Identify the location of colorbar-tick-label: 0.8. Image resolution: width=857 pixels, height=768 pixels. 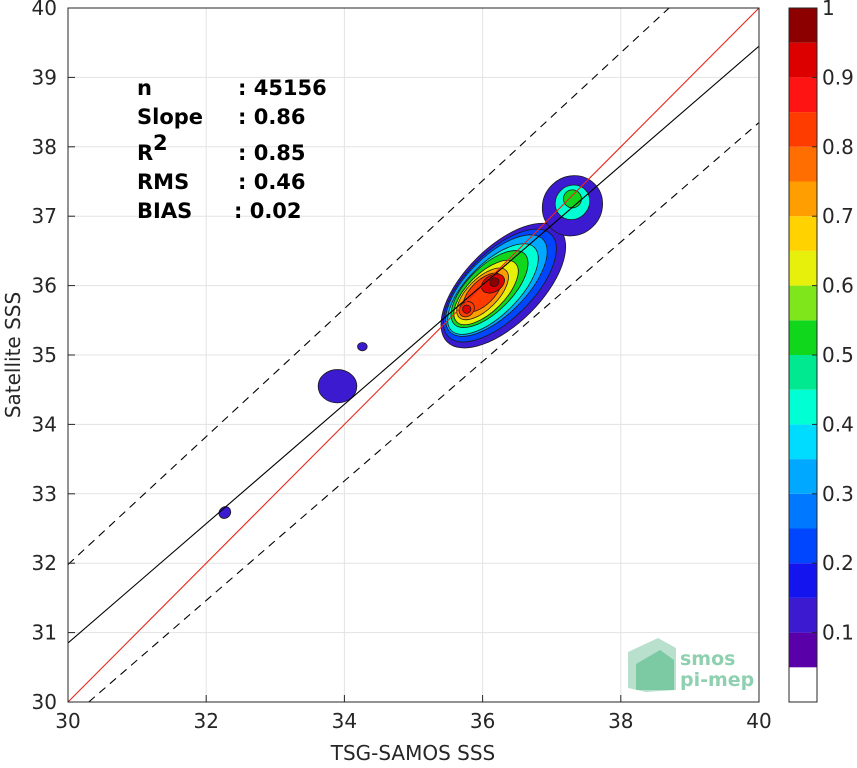
(838, 147).